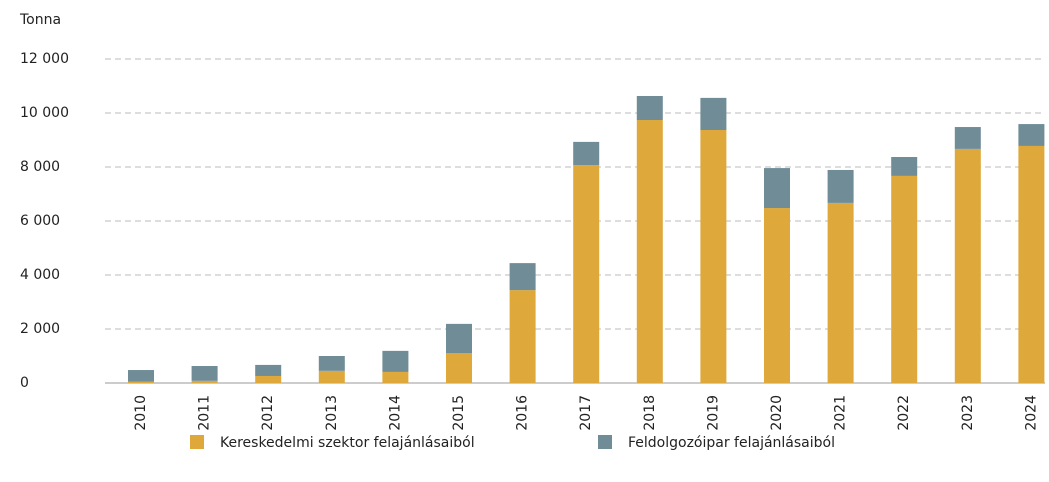 The height and width of the screenshot is (482, 1049). What do you see at coordinates (713, 413) in the screenshot?
I see `x-tick-label: 2019` at bounding box center [713, 413].